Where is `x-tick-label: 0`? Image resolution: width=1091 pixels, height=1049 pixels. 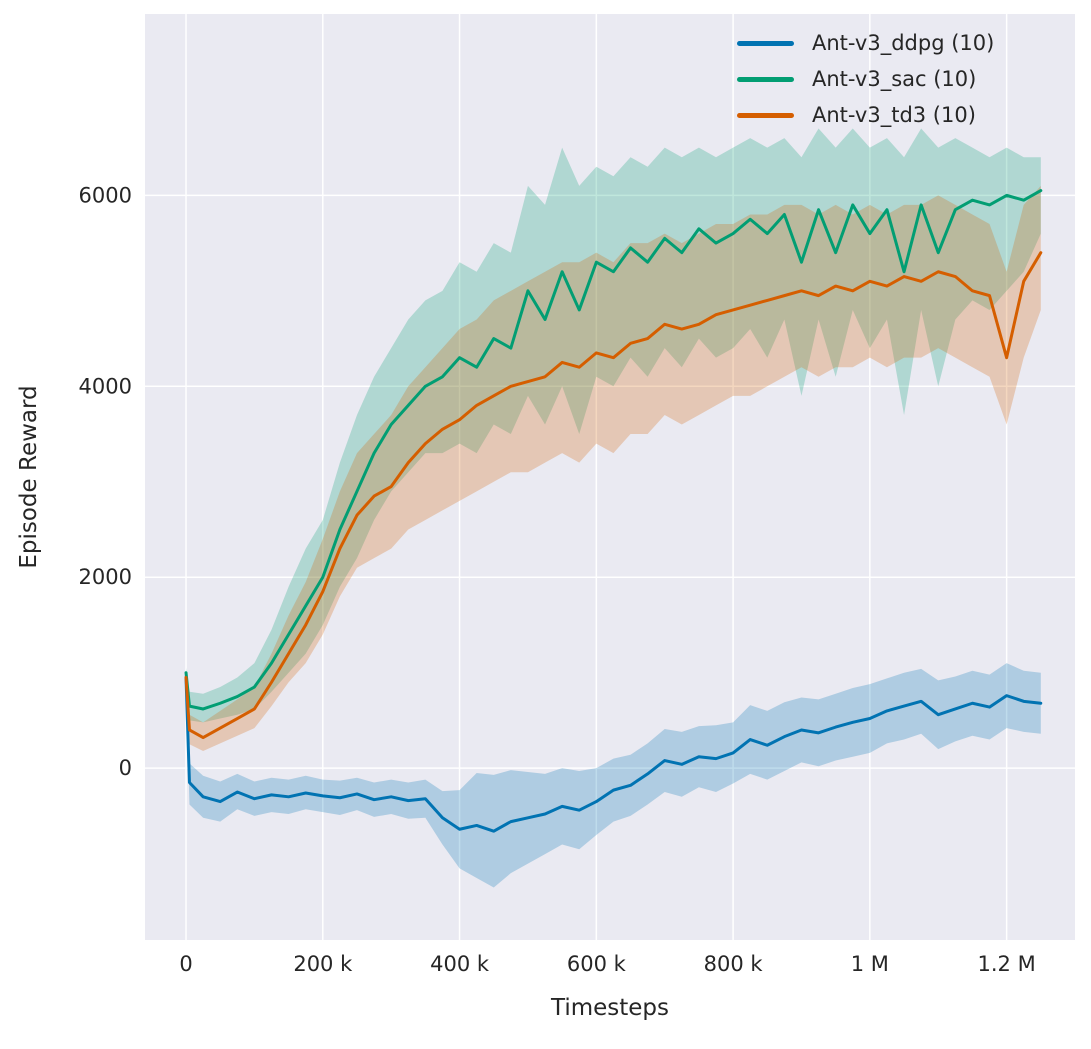
x-tick-label: 0 is located at coordinates (185, 964).